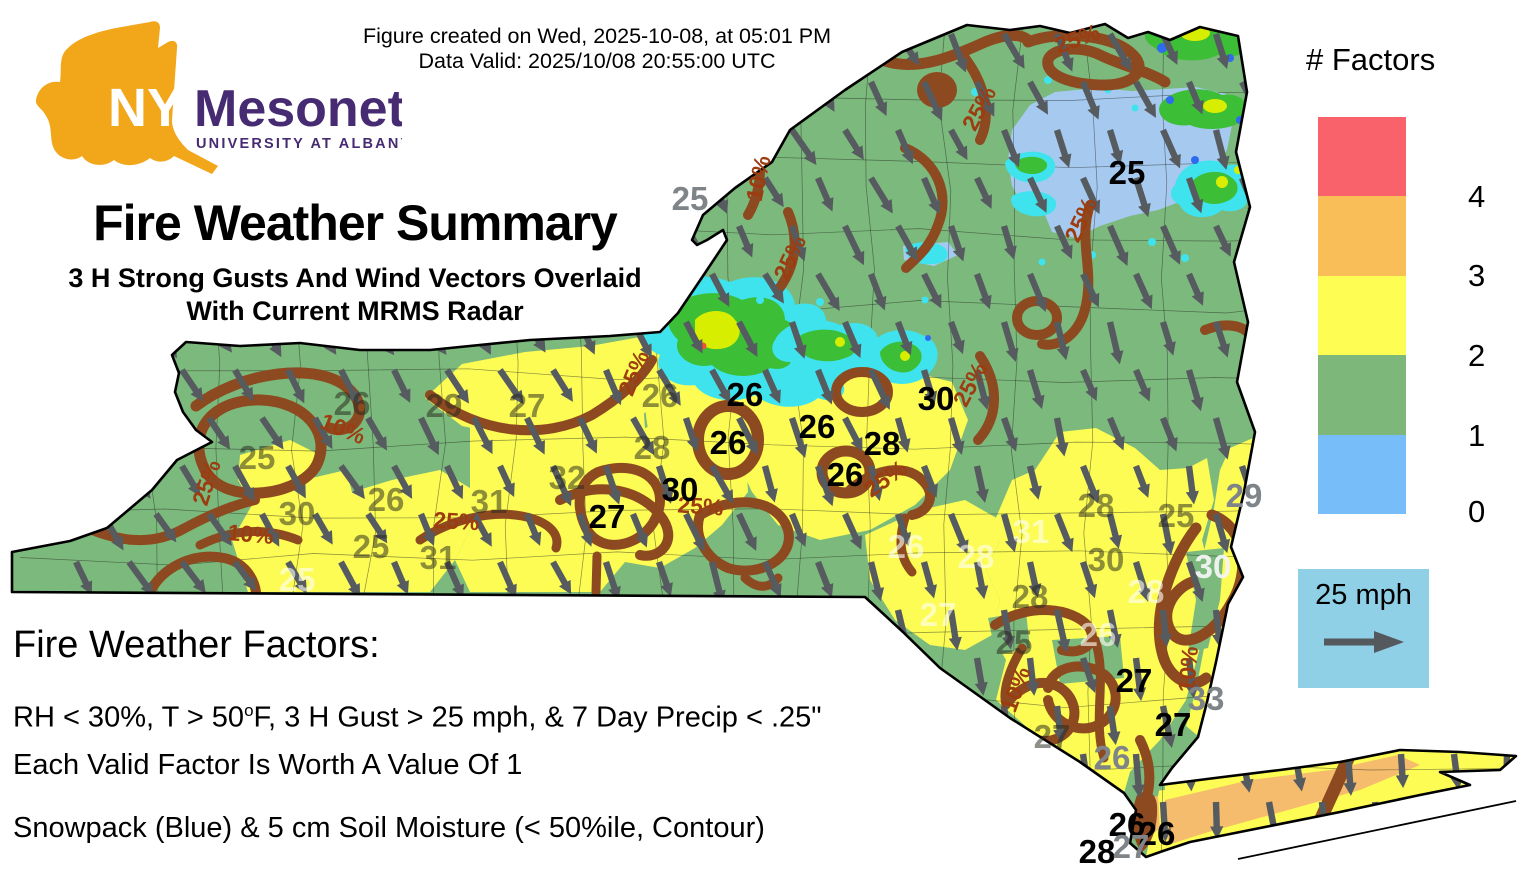 The height and width of the screenshot is (876, 1536). What do you see at coordinates (1477, 511) in the screenshot?
I see `colorbar-tick: 0` at bounding box center [1477, 511].